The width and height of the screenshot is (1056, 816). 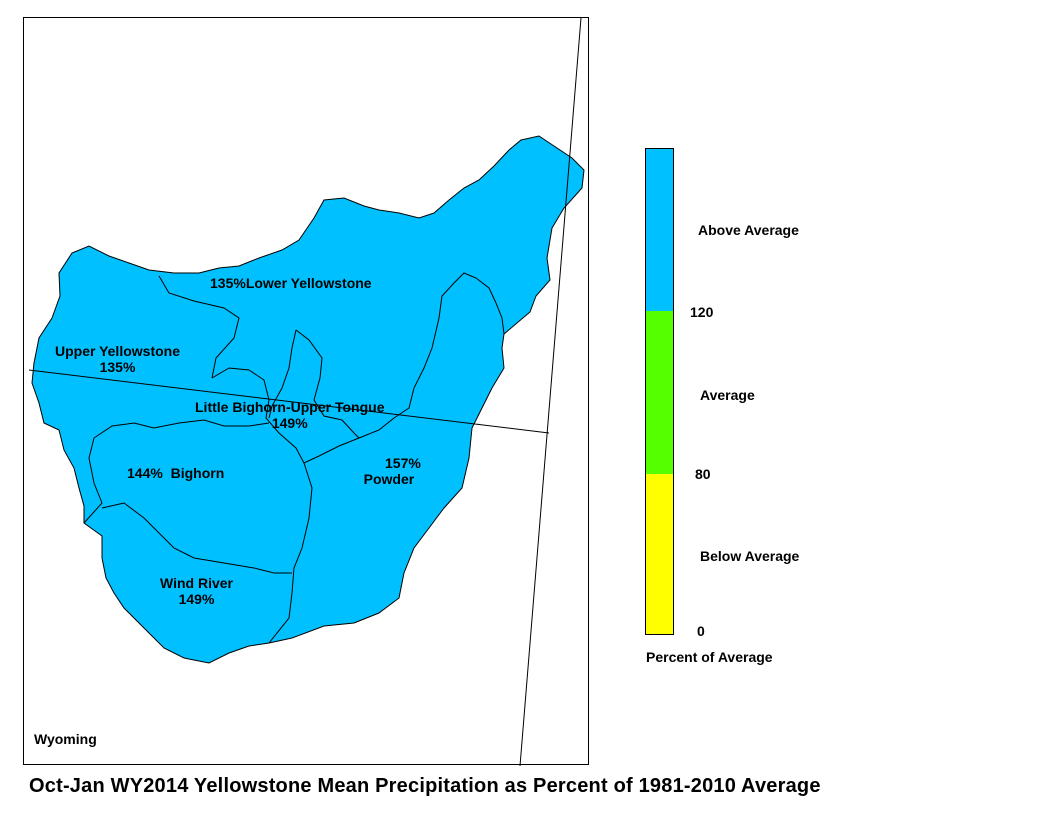 I want to click on little-bighorn-boundary, so click(x=358, y=368).